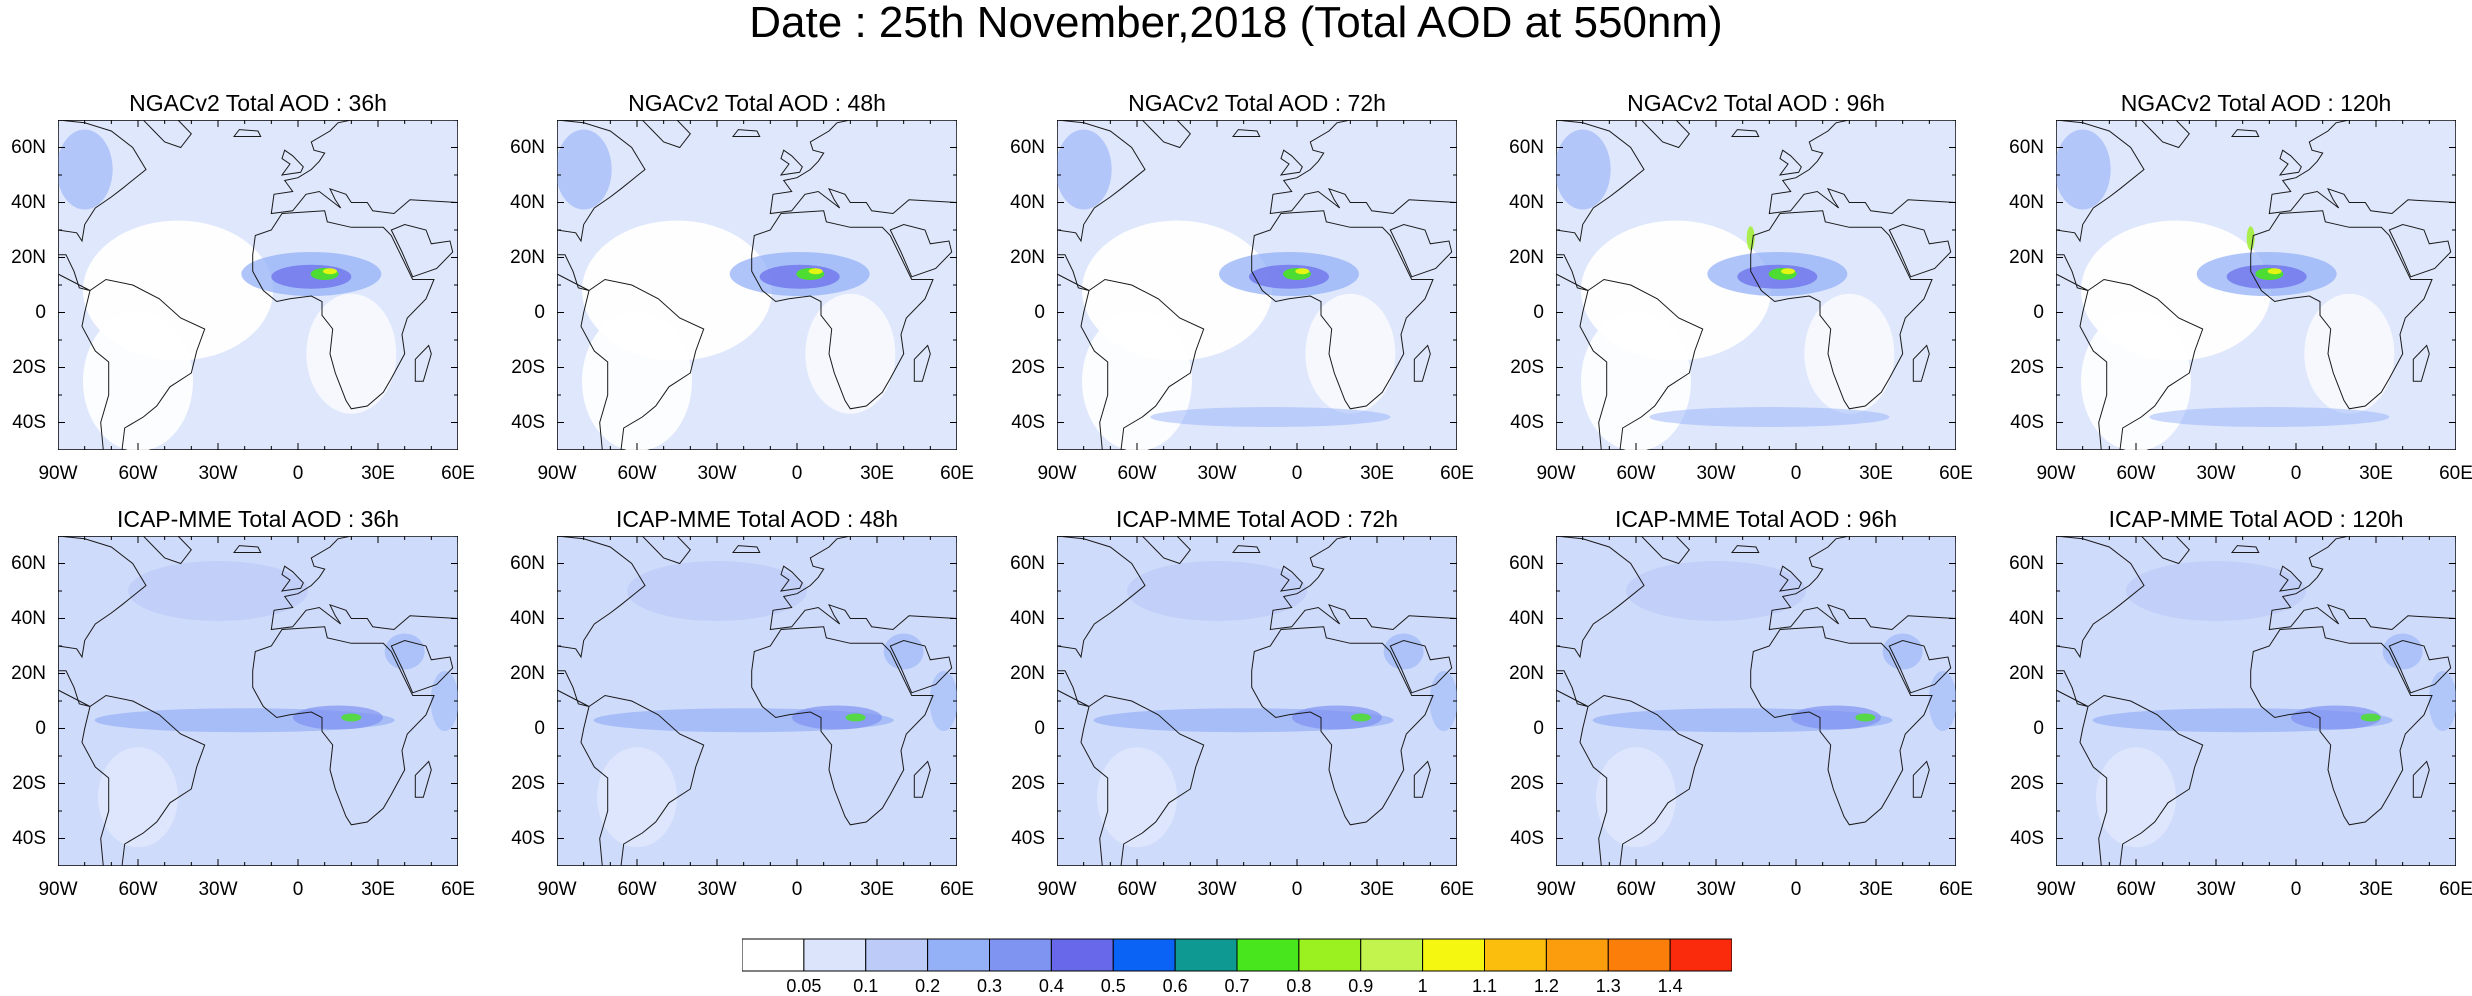 The image size is (2472, 996). Describe the element at coordinates (2256, 519) in the screenshot. I see `panel-title: ICAP-MME Total AOD : 120h` at that location.